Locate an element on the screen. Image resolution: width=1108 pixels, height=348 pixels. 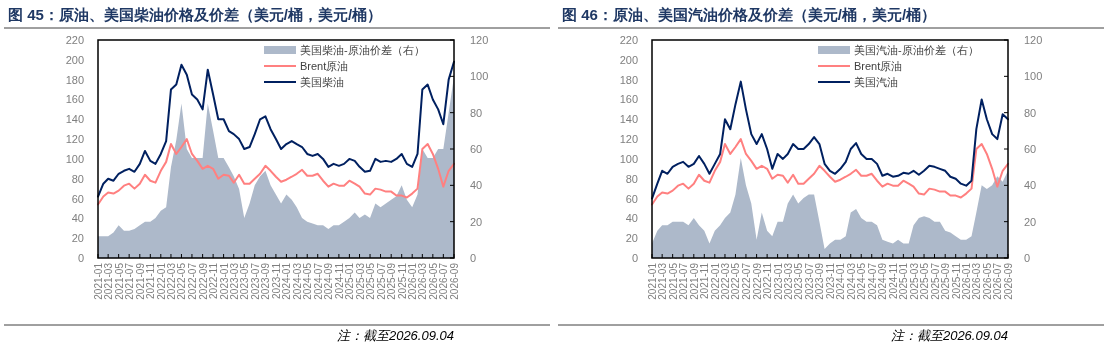
y2-tick-label: 80 is located at coordinates (1030, 112).